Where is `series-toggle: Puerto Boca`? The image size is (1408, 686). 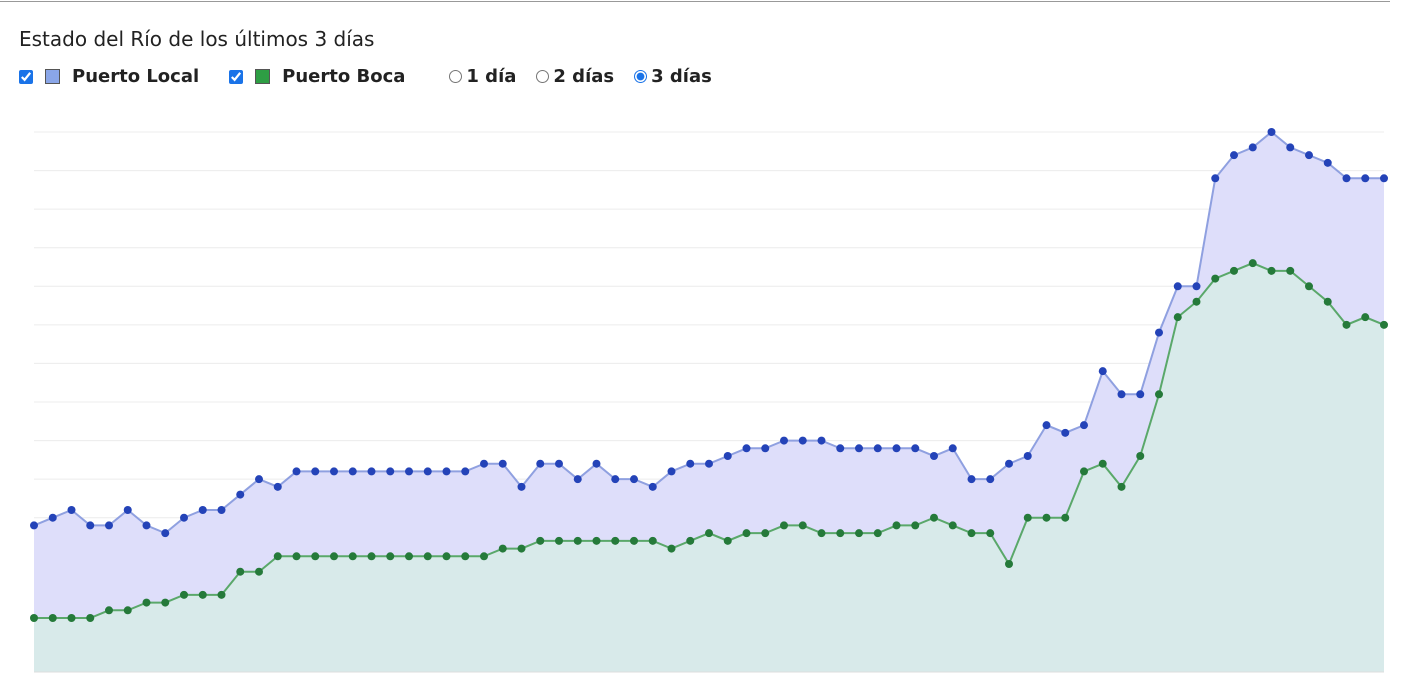
series-toggle: Puerto Boca is located at coordinates (317, 76).